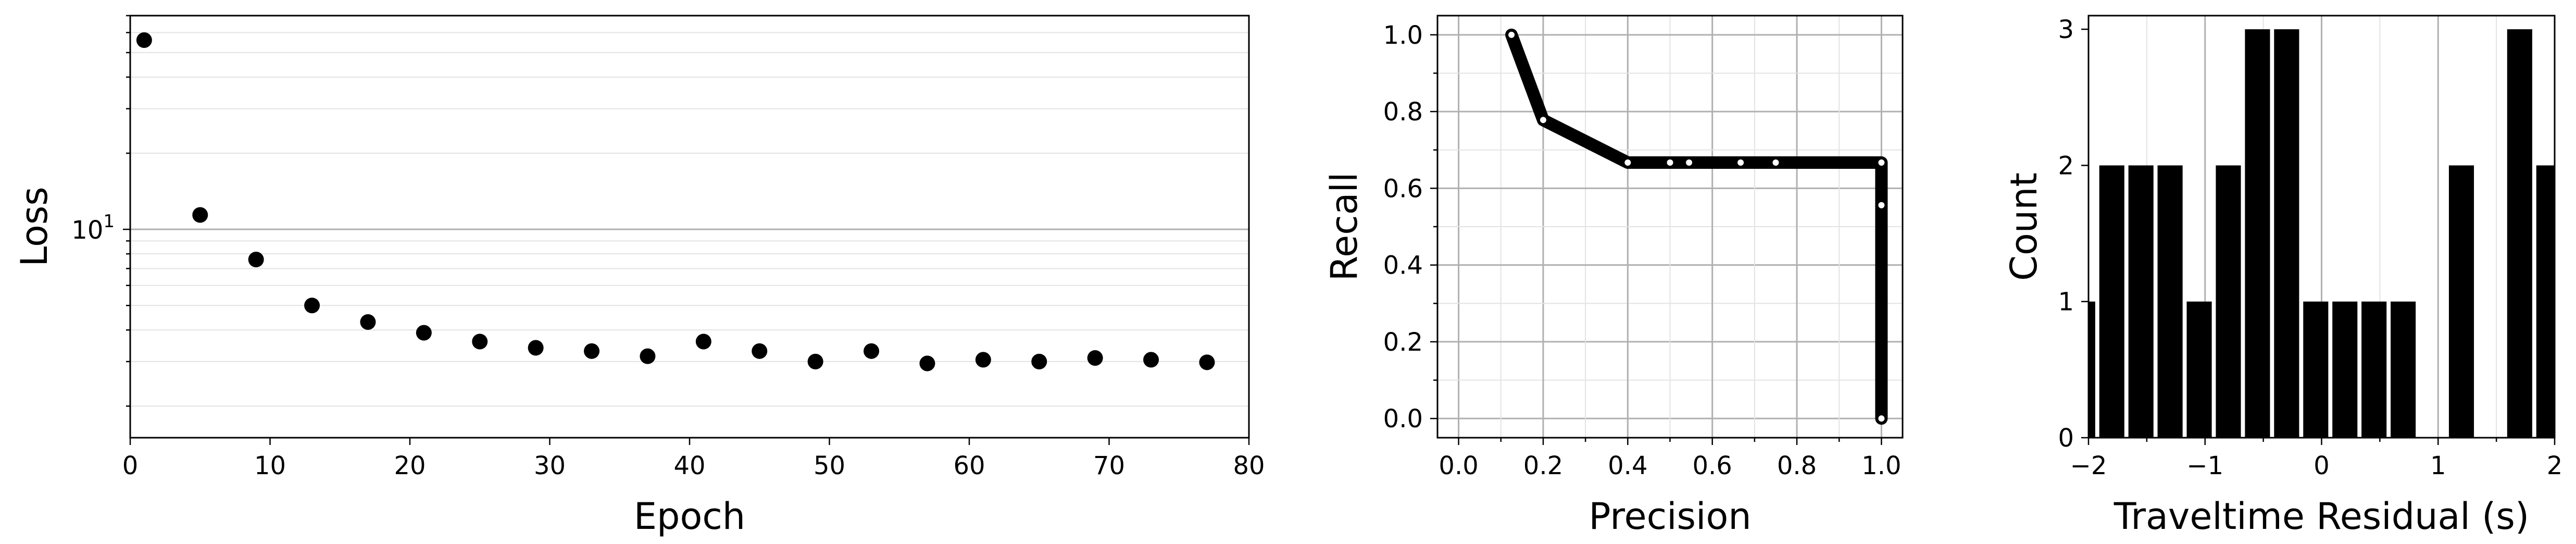 The image size is (2576, 544). Describe the element at coordinates (270, 465) in the screenshot. I see `x-tick-label: 10` at that location.